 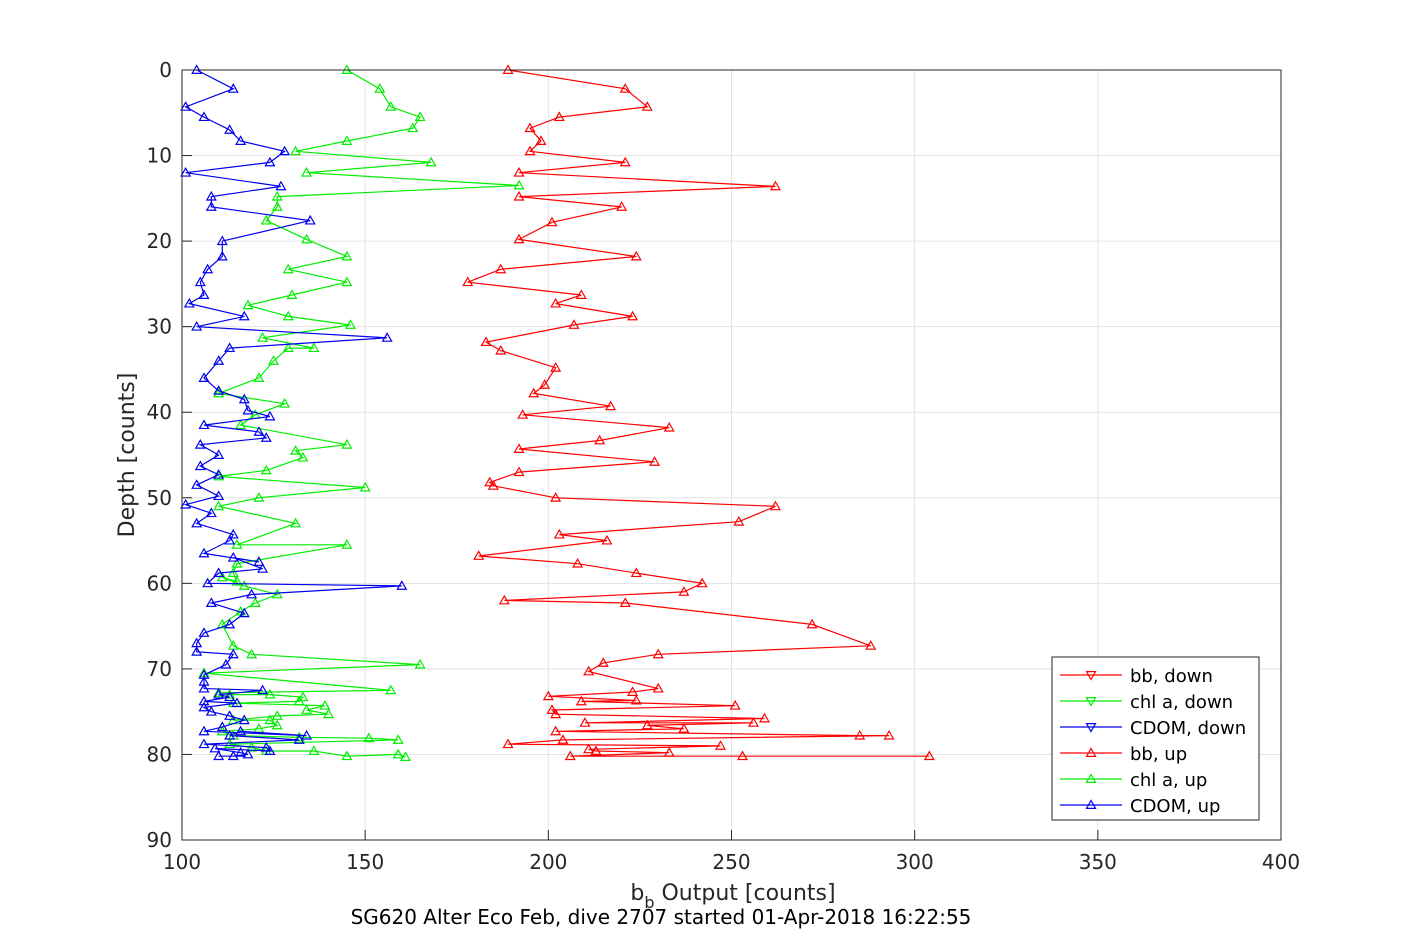 I want to click on x-axis-label: bb Output [counts], so click(x=732, y=896).